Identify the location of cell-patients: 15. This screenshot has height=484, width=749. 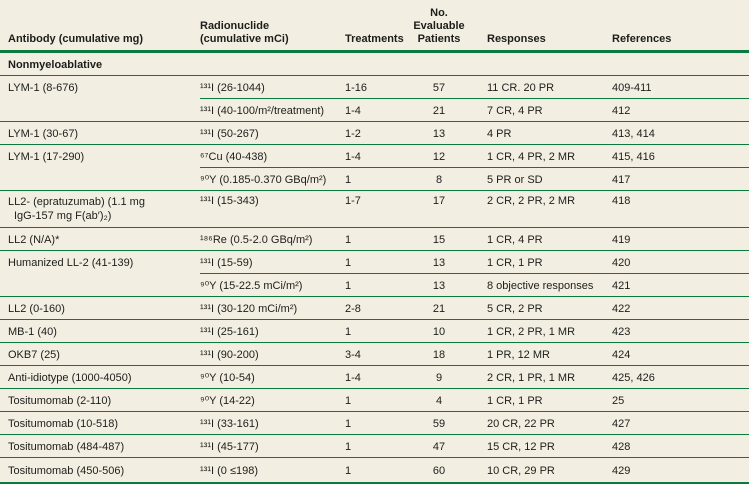
(439, 239).